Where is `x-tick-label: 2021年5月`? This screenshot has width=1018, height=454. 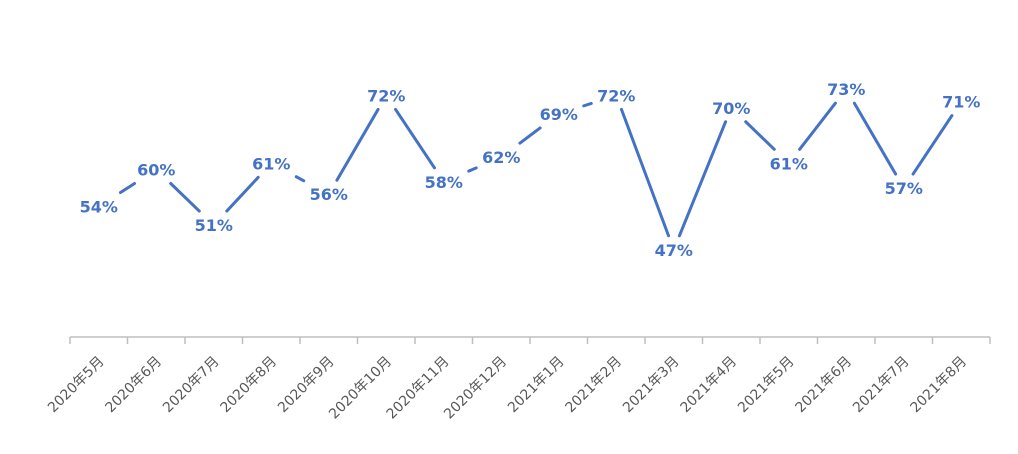 x-tick-label: 2021年5月 is located at coordinates (766, 385).